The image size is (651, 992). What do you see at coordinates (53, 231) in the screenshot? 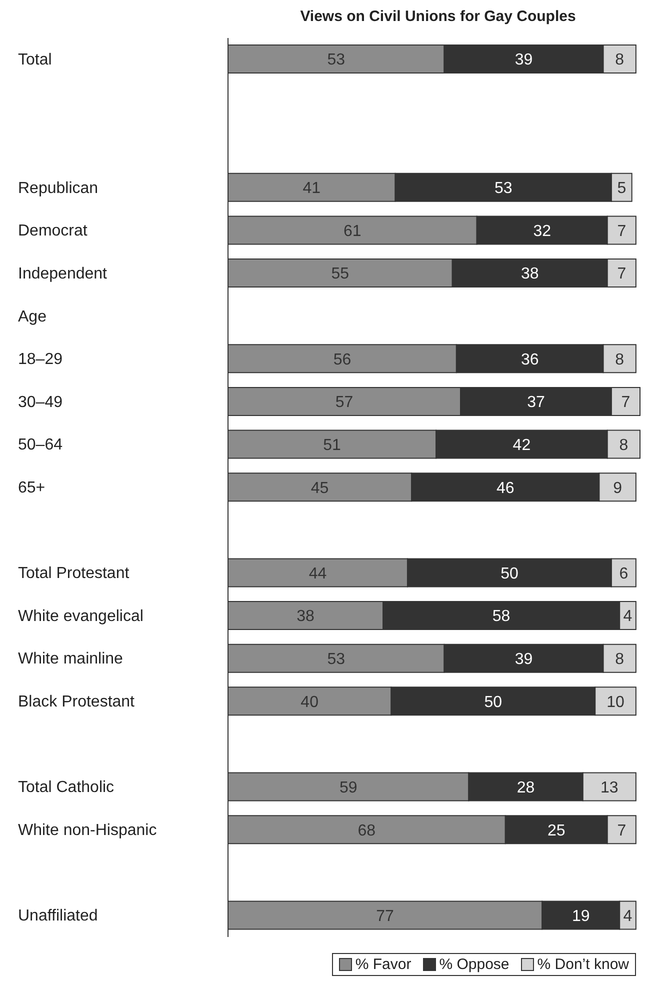
I see `y-tick-label: Democrat` at bounding box center [53, 231].